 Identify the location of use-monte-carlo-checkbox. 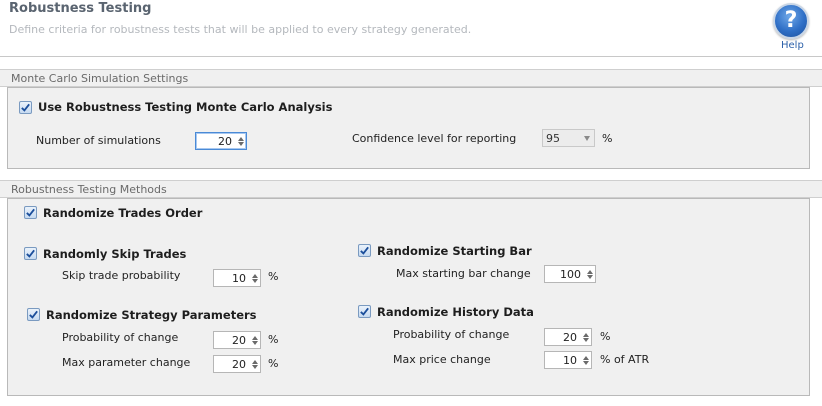
(25, 107).